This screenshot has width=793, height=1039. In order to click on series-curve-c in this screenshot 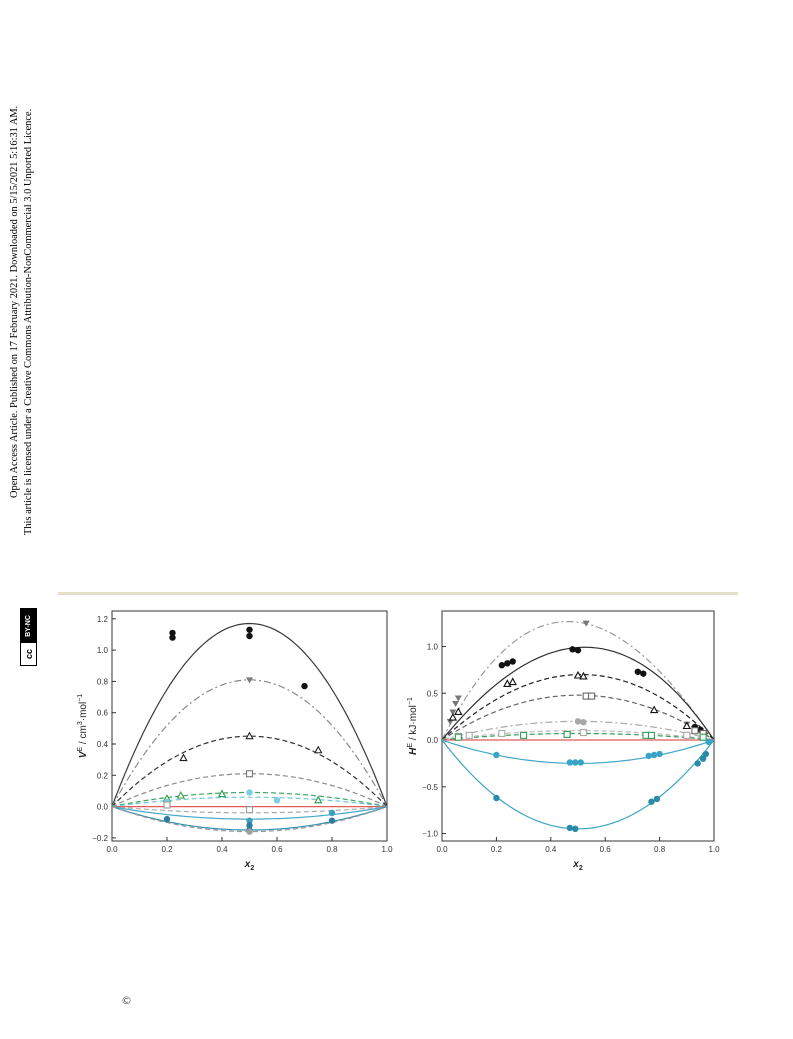, I will do `click(249, 771)`.